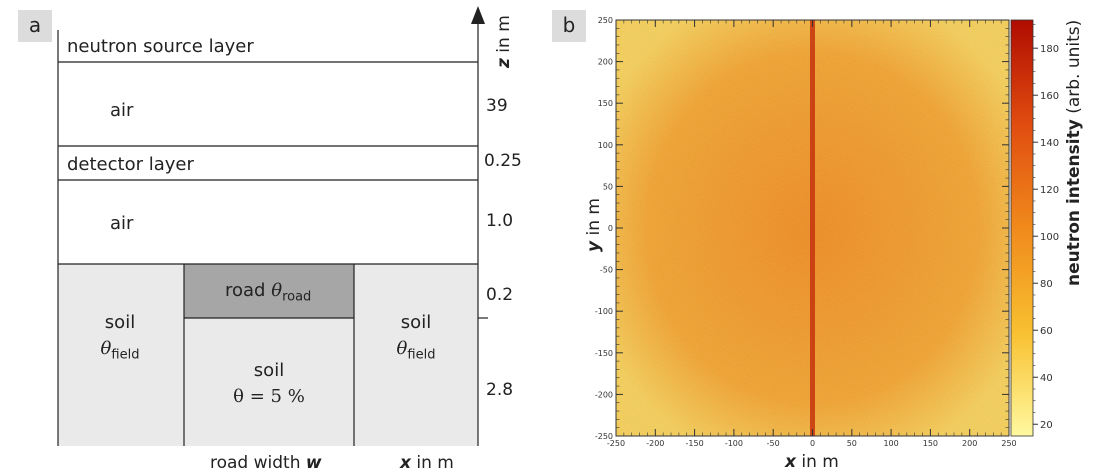 The image size is (1094, 474). What do you see at coordinates (1046, 284) in the screenshot?
I see `colorbar-tick-label: 80` at bounding box center [1046, 284].